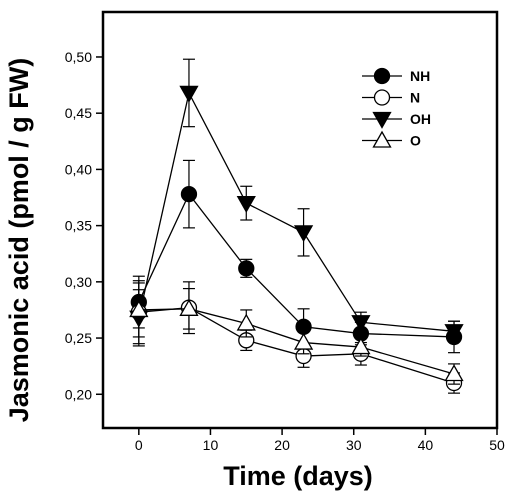 This screenshot has height=497, width=510. What do you see at coordinates (415, 141) in the screenshot?
I see `legend-label-o: O` at bounding box center [415, 141].